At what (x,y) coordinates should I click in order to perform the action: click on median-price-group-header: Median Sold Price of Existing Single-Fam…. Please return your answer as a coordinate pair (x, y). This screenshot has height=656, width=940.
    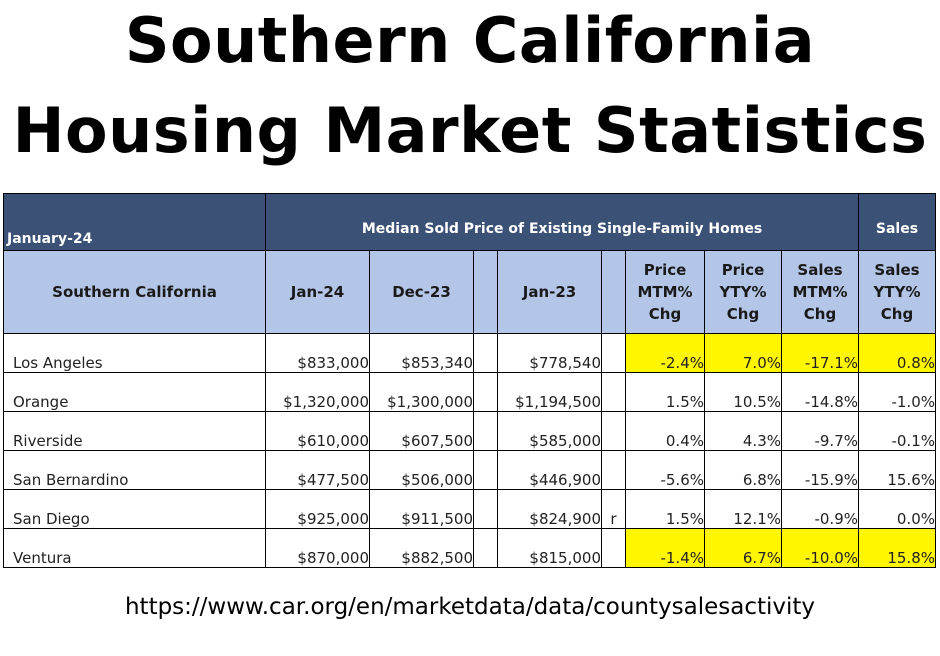
    Looking at the image, I should click on (562, 222).